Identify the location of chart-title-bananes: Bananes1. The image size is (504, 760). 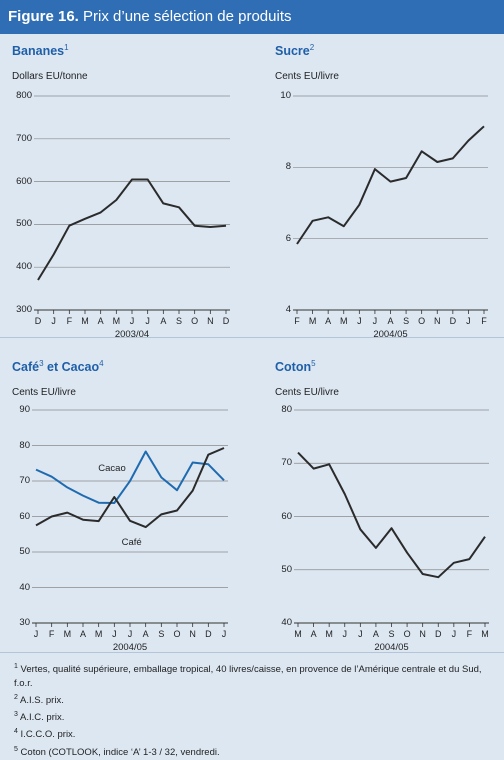
(40, 51).